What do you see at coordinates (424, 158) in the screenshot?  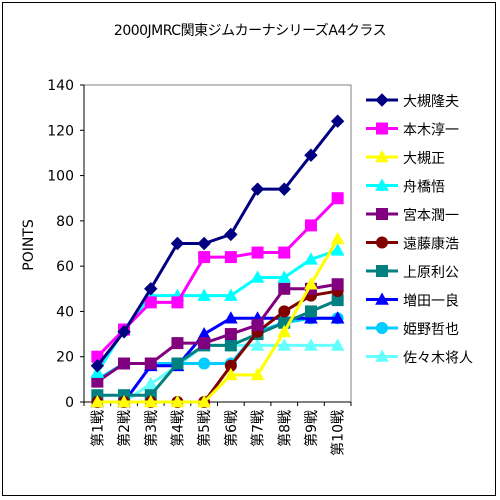 I see `legend-label: 大槻正` at bounding box center [424, 158].